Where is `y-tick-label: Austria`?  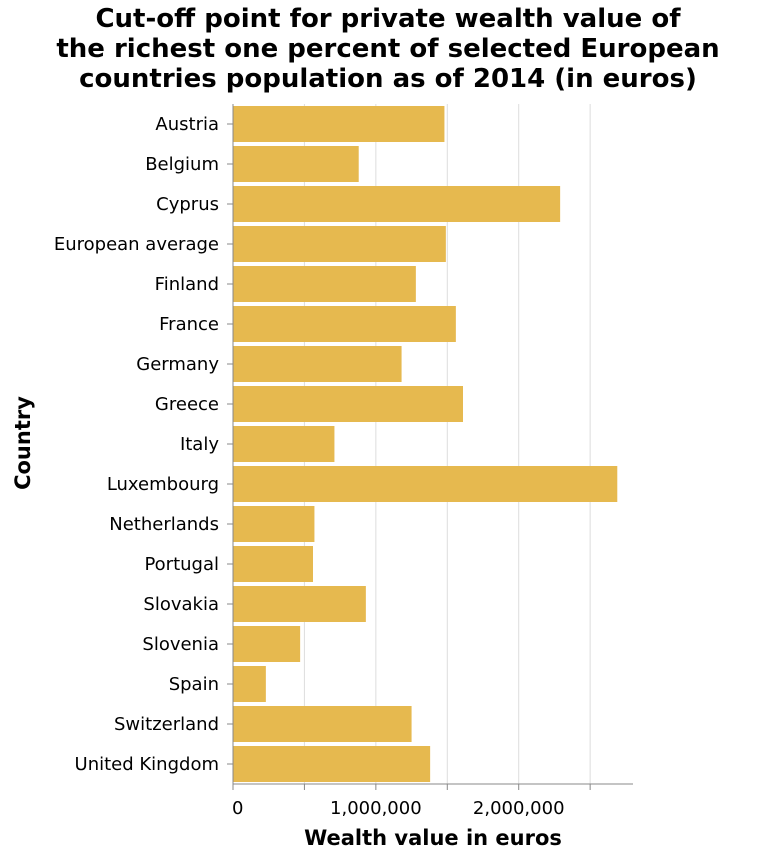
y-tick-label: Austria is located at coordinates (187, 124).